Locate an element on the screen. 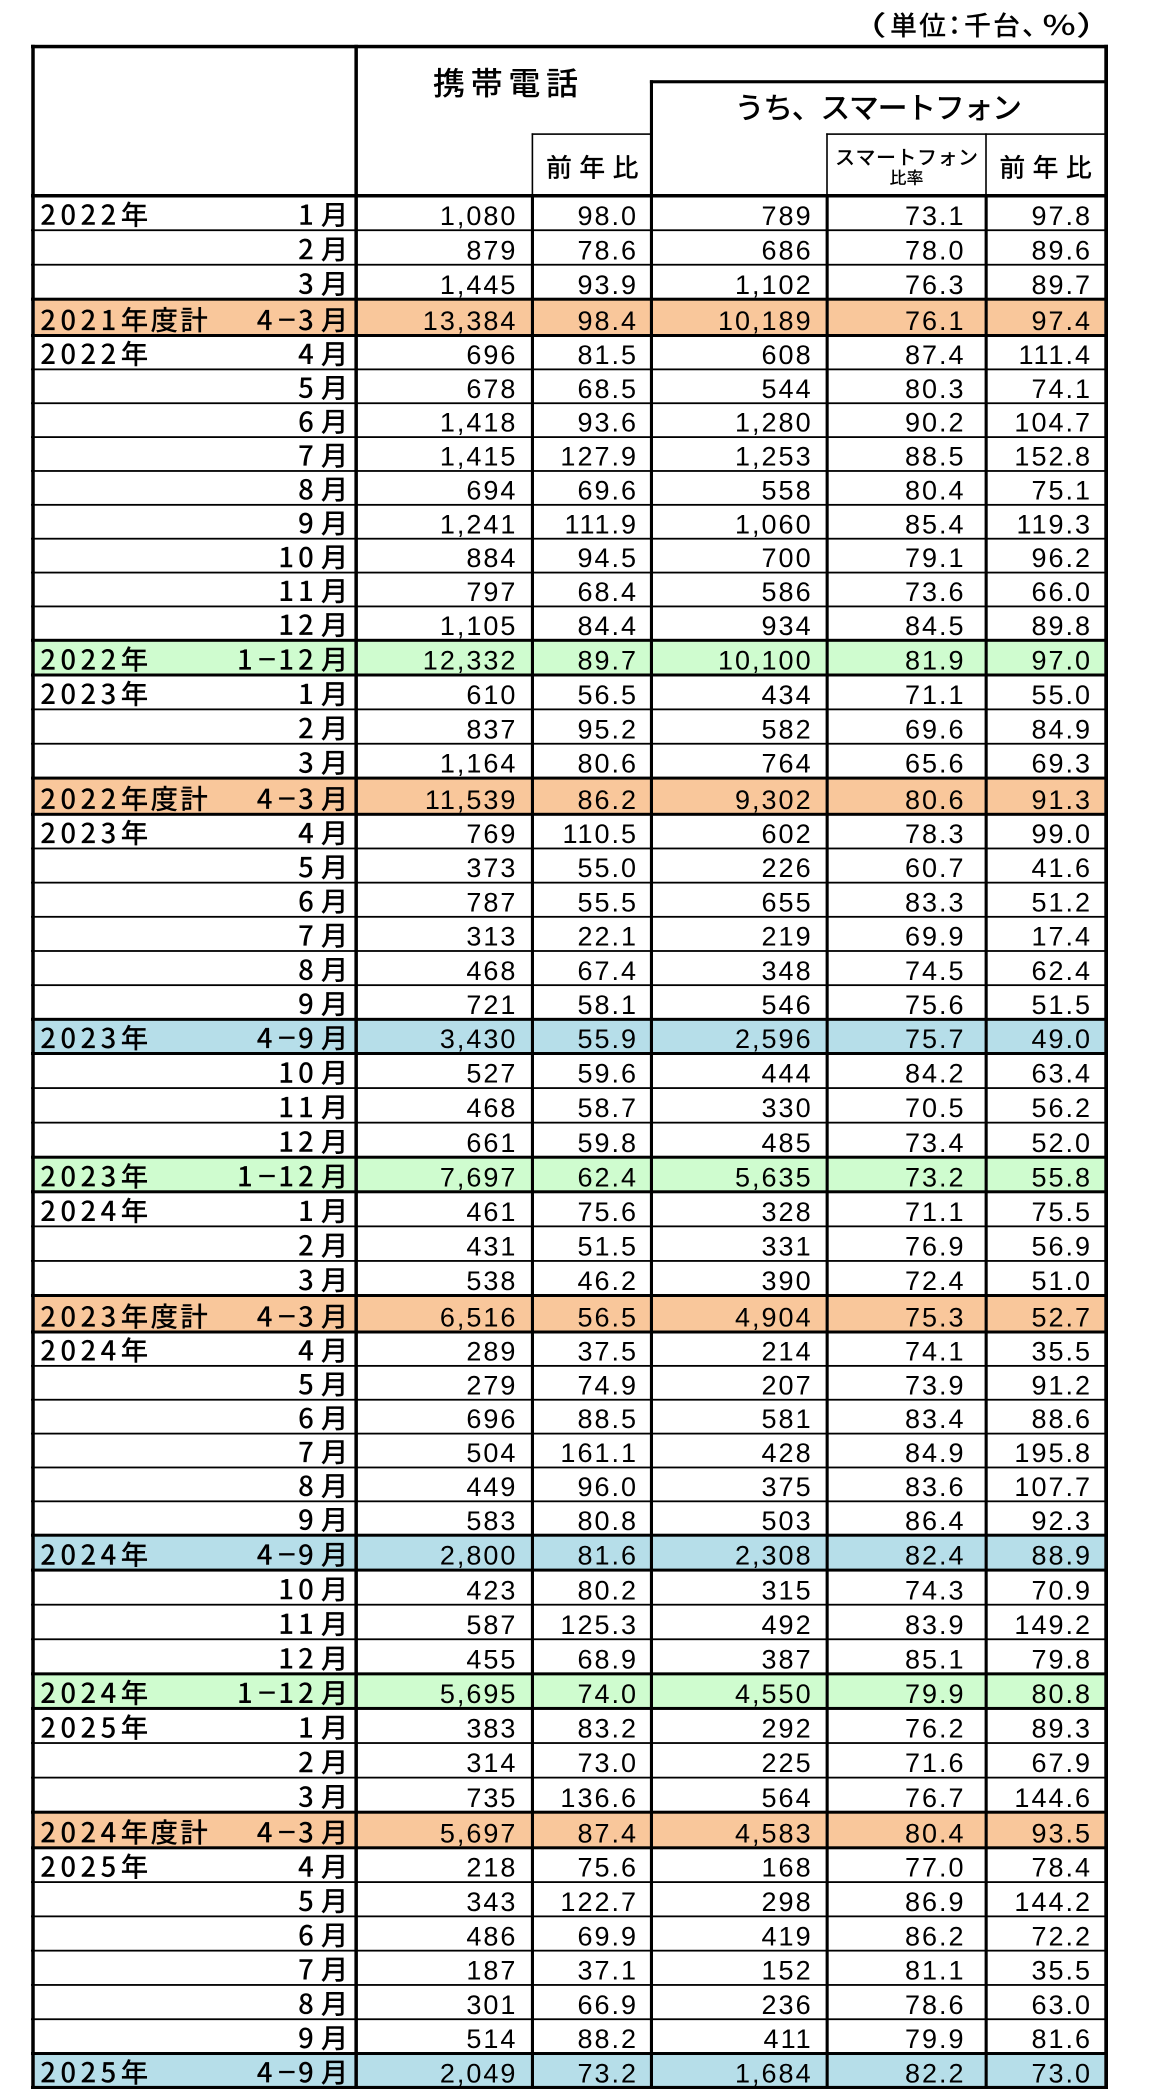 This screenshot has height=2094, width=1156. svg-text: 119.3 is located at coordinates (1054, 524).